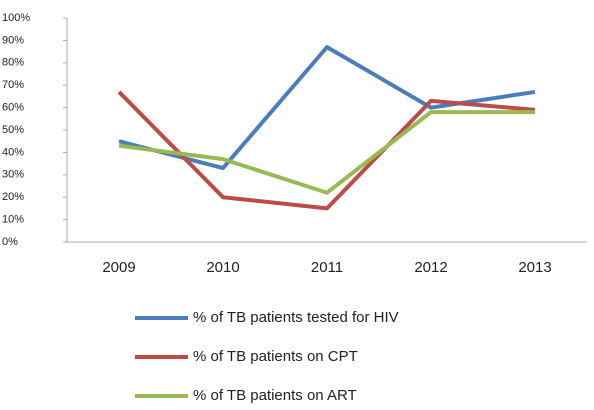 The height and width of the screenshot is (410, 594). What do you see at coordinates (13, 197) in the screenshot?
I see `y-tick-label: 20%` at bounding box center [13, 197].